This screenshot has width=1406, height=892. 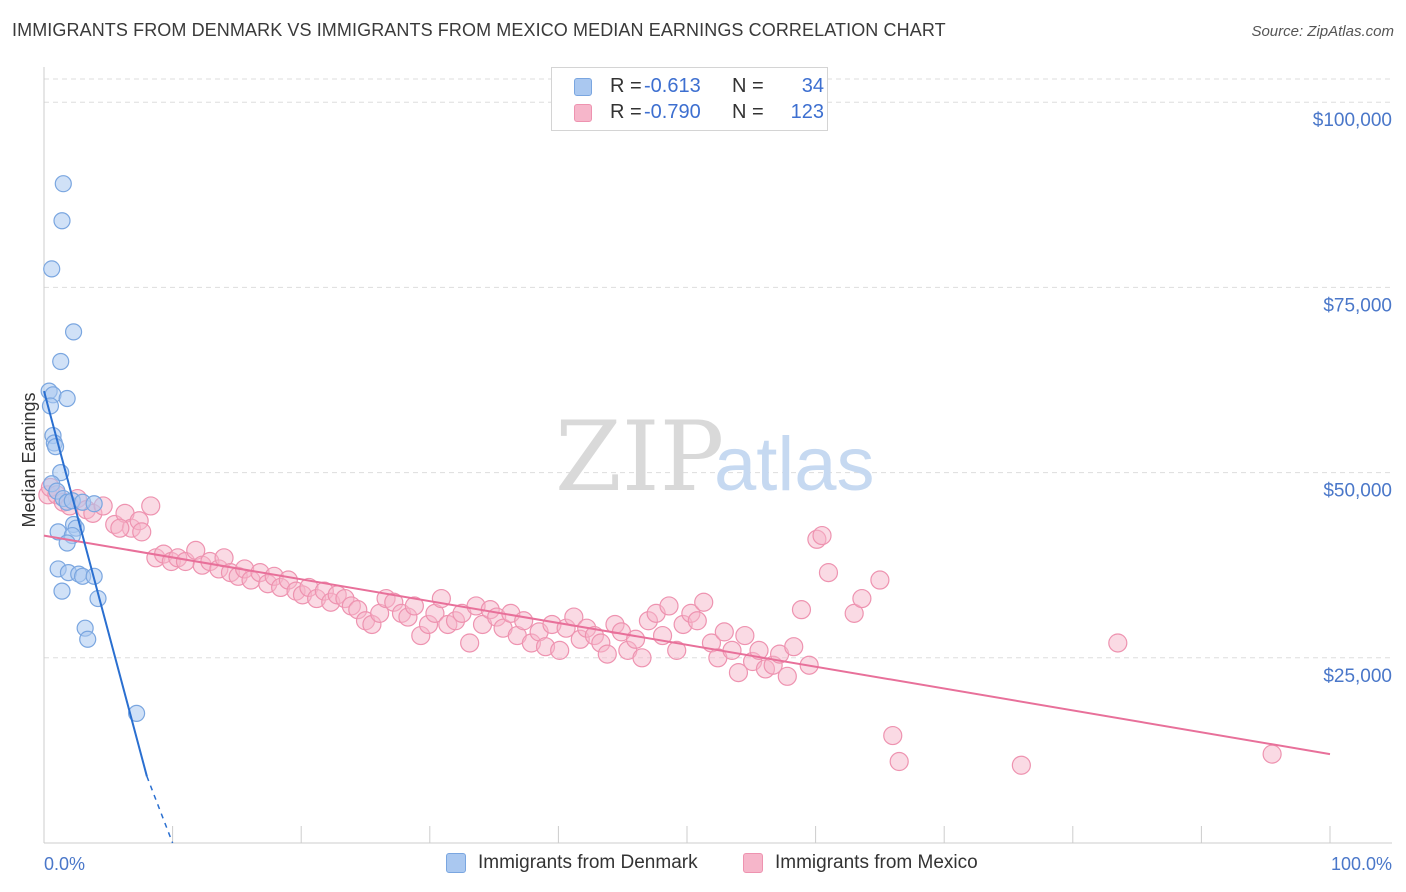 What do you see at coordinates (1357, 491) in the screenshot?
I see `y-tick-label: $50,000` at bounding box center [1357, 491].